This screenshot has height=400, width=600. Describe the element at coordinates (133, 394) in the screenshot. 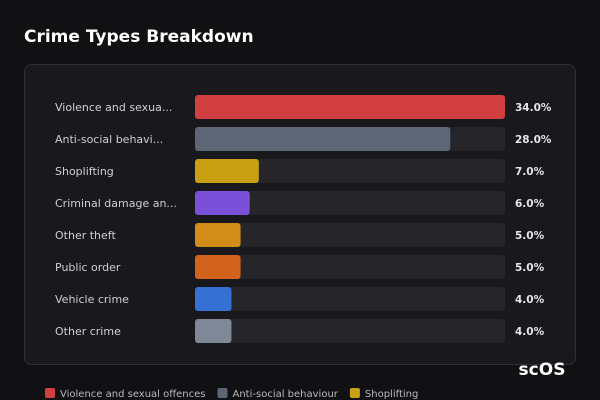

I see `legend-label: Violence and sexual offences` at that location.